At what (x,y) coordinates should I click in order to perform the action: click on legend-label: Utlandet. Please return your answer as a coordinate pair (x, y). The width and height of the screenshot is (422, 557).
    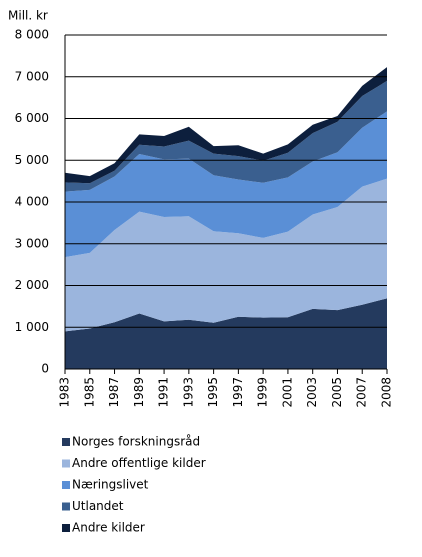
    Looking at the image, I should click on (98, 506).